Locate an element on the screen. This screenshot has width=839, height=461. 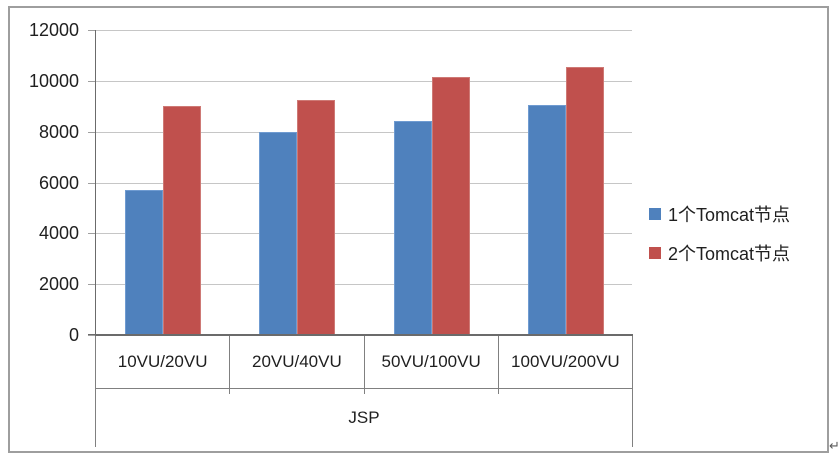
y-tick-label: 12000 is located at coordinates (53, 30).